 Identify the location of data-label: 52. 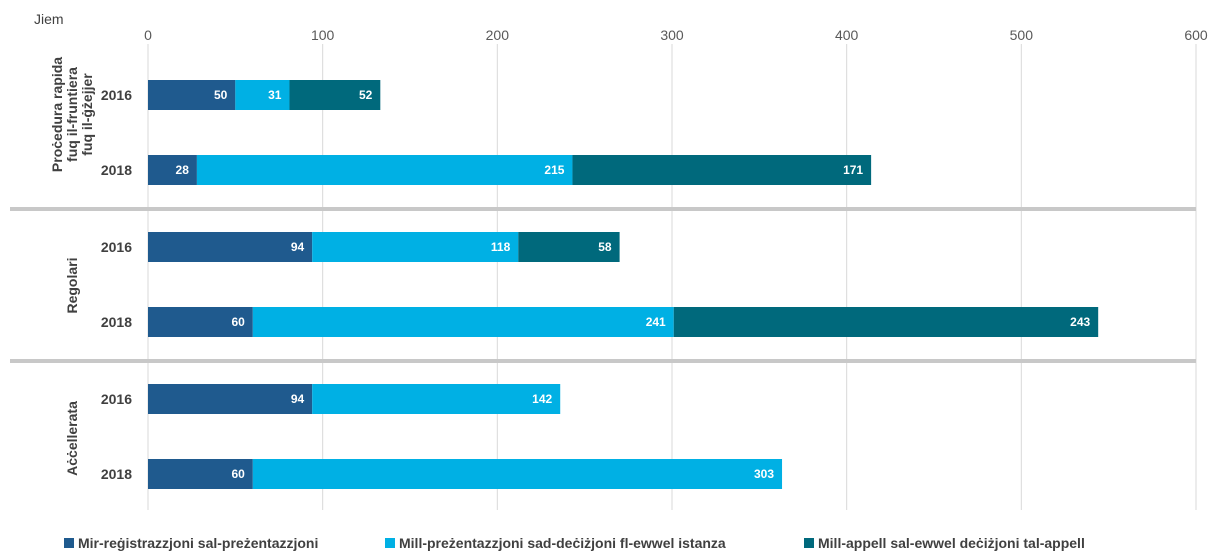
(366, 95).